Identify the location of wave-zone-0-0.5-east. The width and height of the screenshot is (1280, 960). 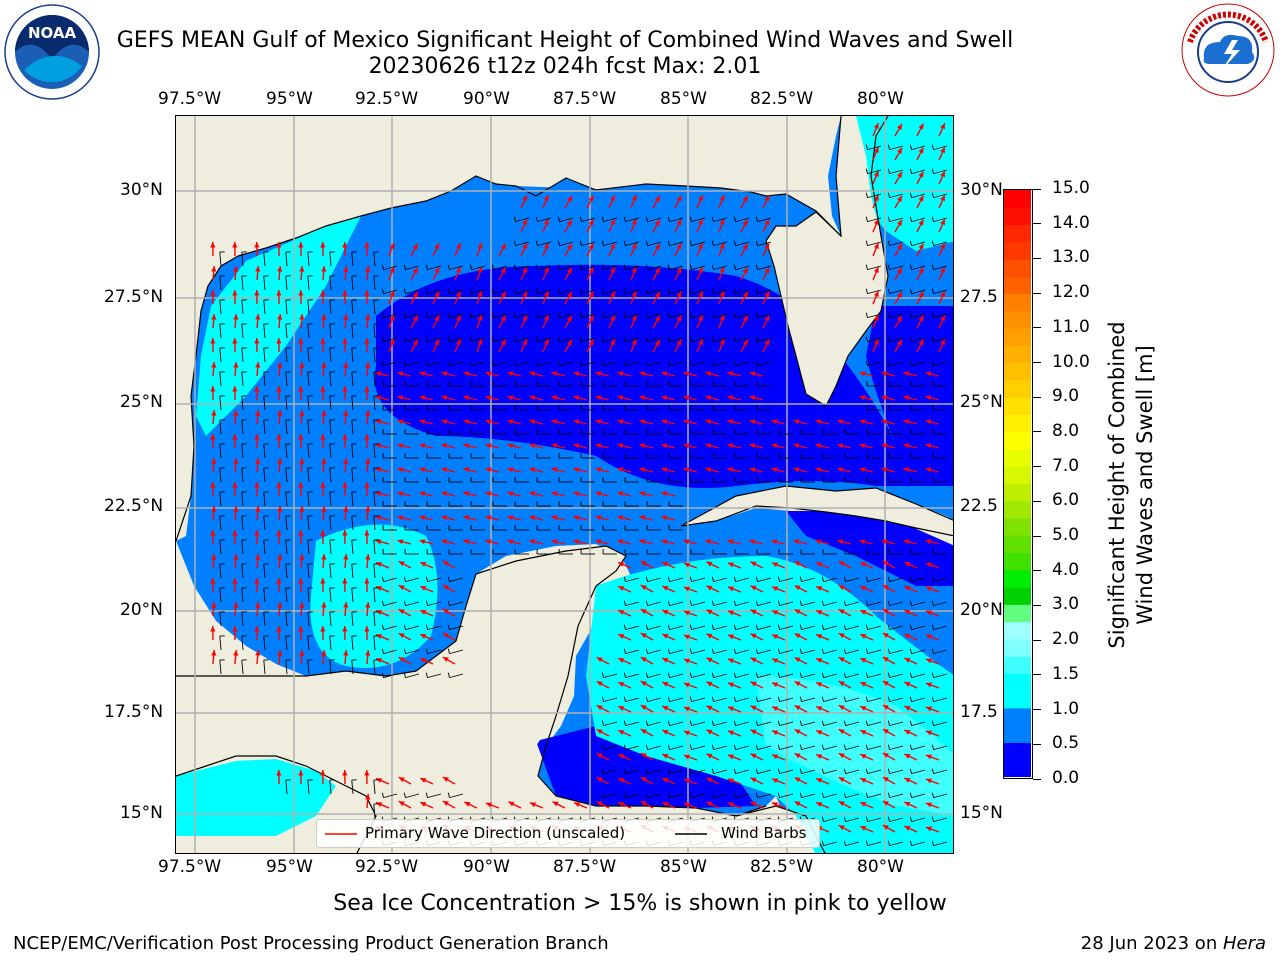
(909, 376).